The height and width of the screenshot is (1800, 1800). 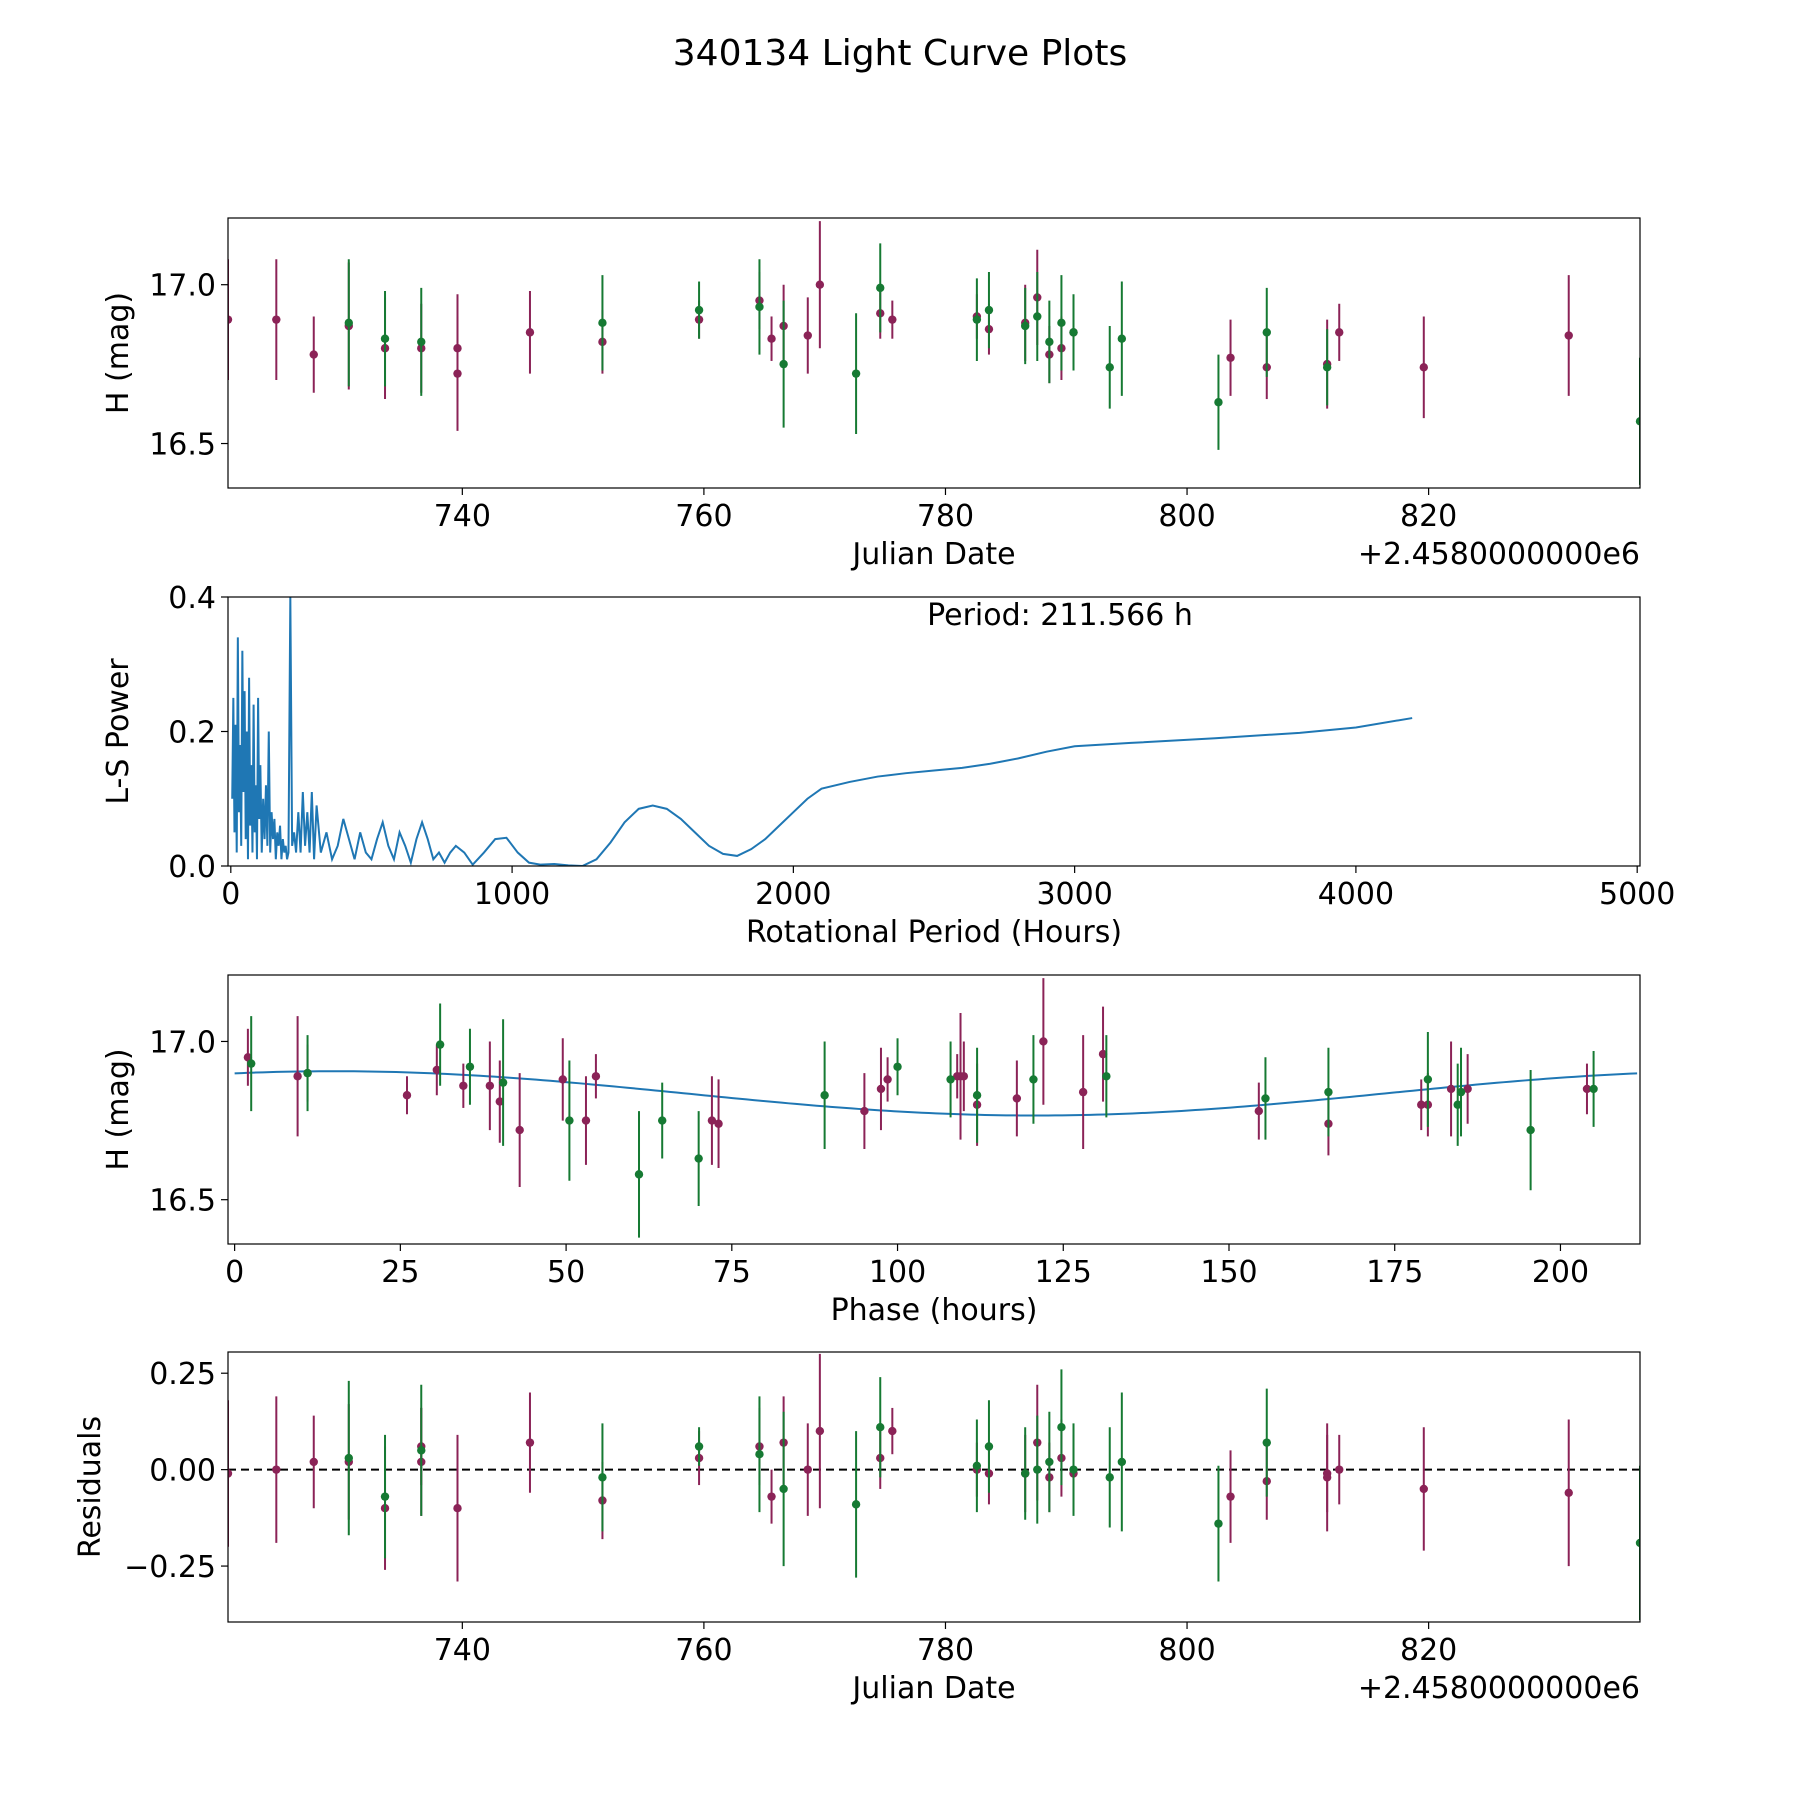 What do you see at coordinates (1074, 894) in the screenshot?
I see `x-tick-label: 3000` at bounding box center [1074, 894].